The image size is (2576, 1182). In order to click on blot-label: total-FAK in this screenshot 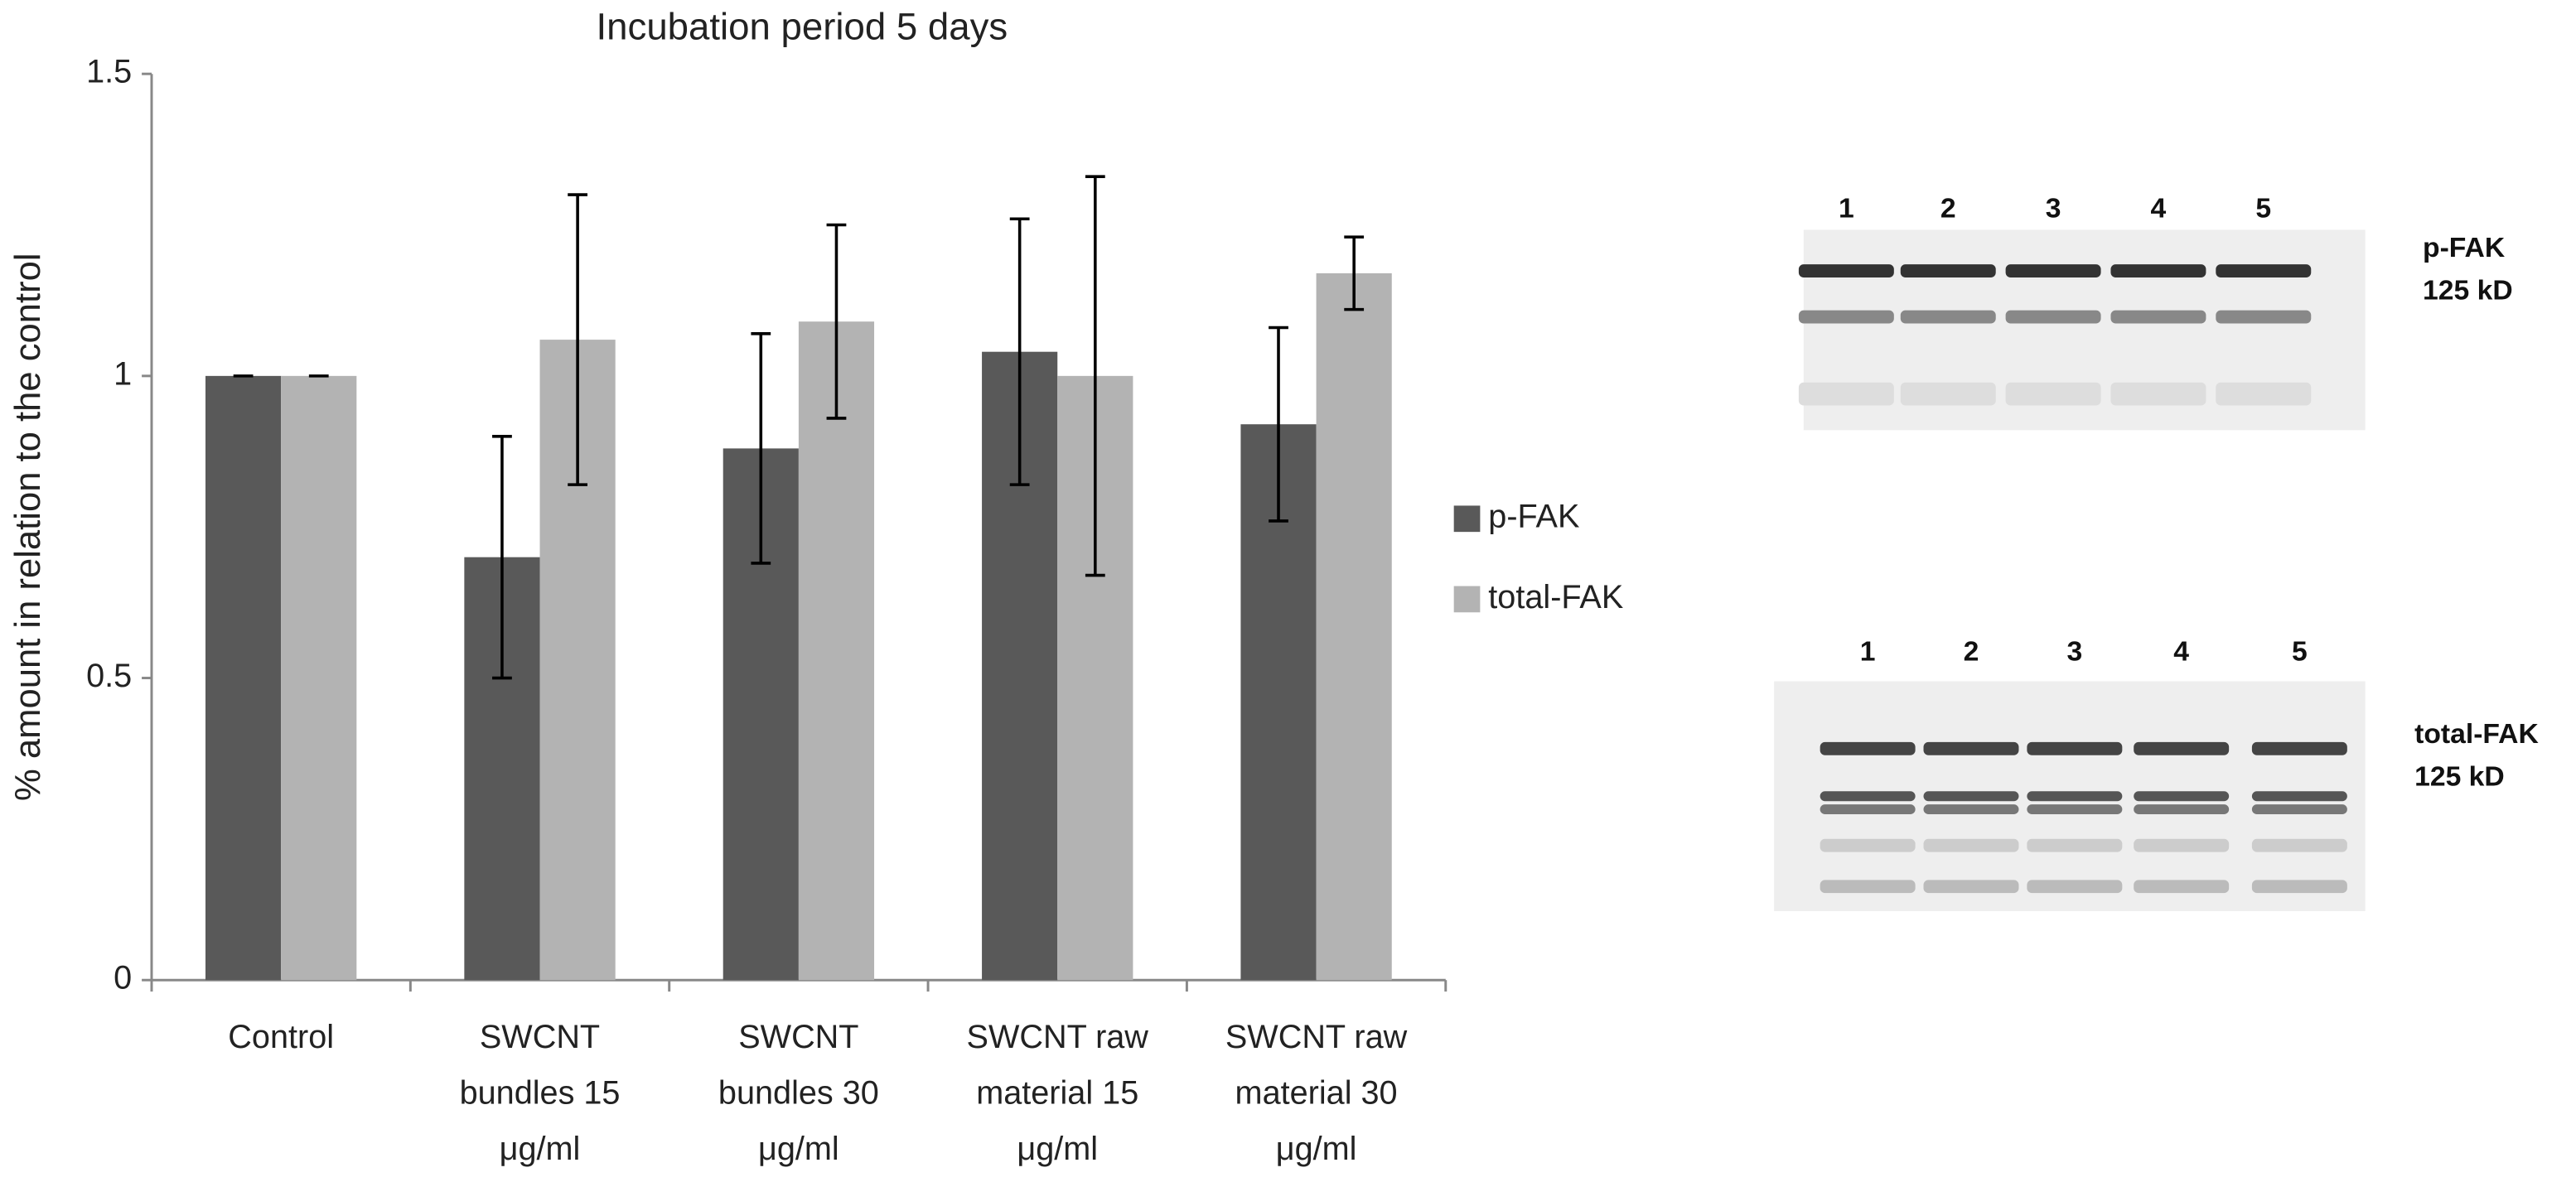, I will do `click(2476, 735)`.